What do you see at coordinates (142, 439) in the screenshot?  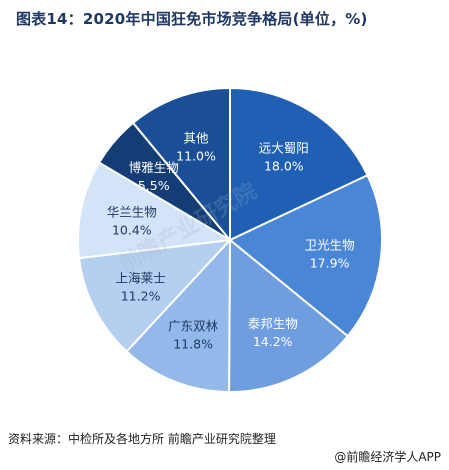 I see `source-note: 资料来源：中检所及各地方所 前瞻产业研究院整理` at bounding box center [142, 439].